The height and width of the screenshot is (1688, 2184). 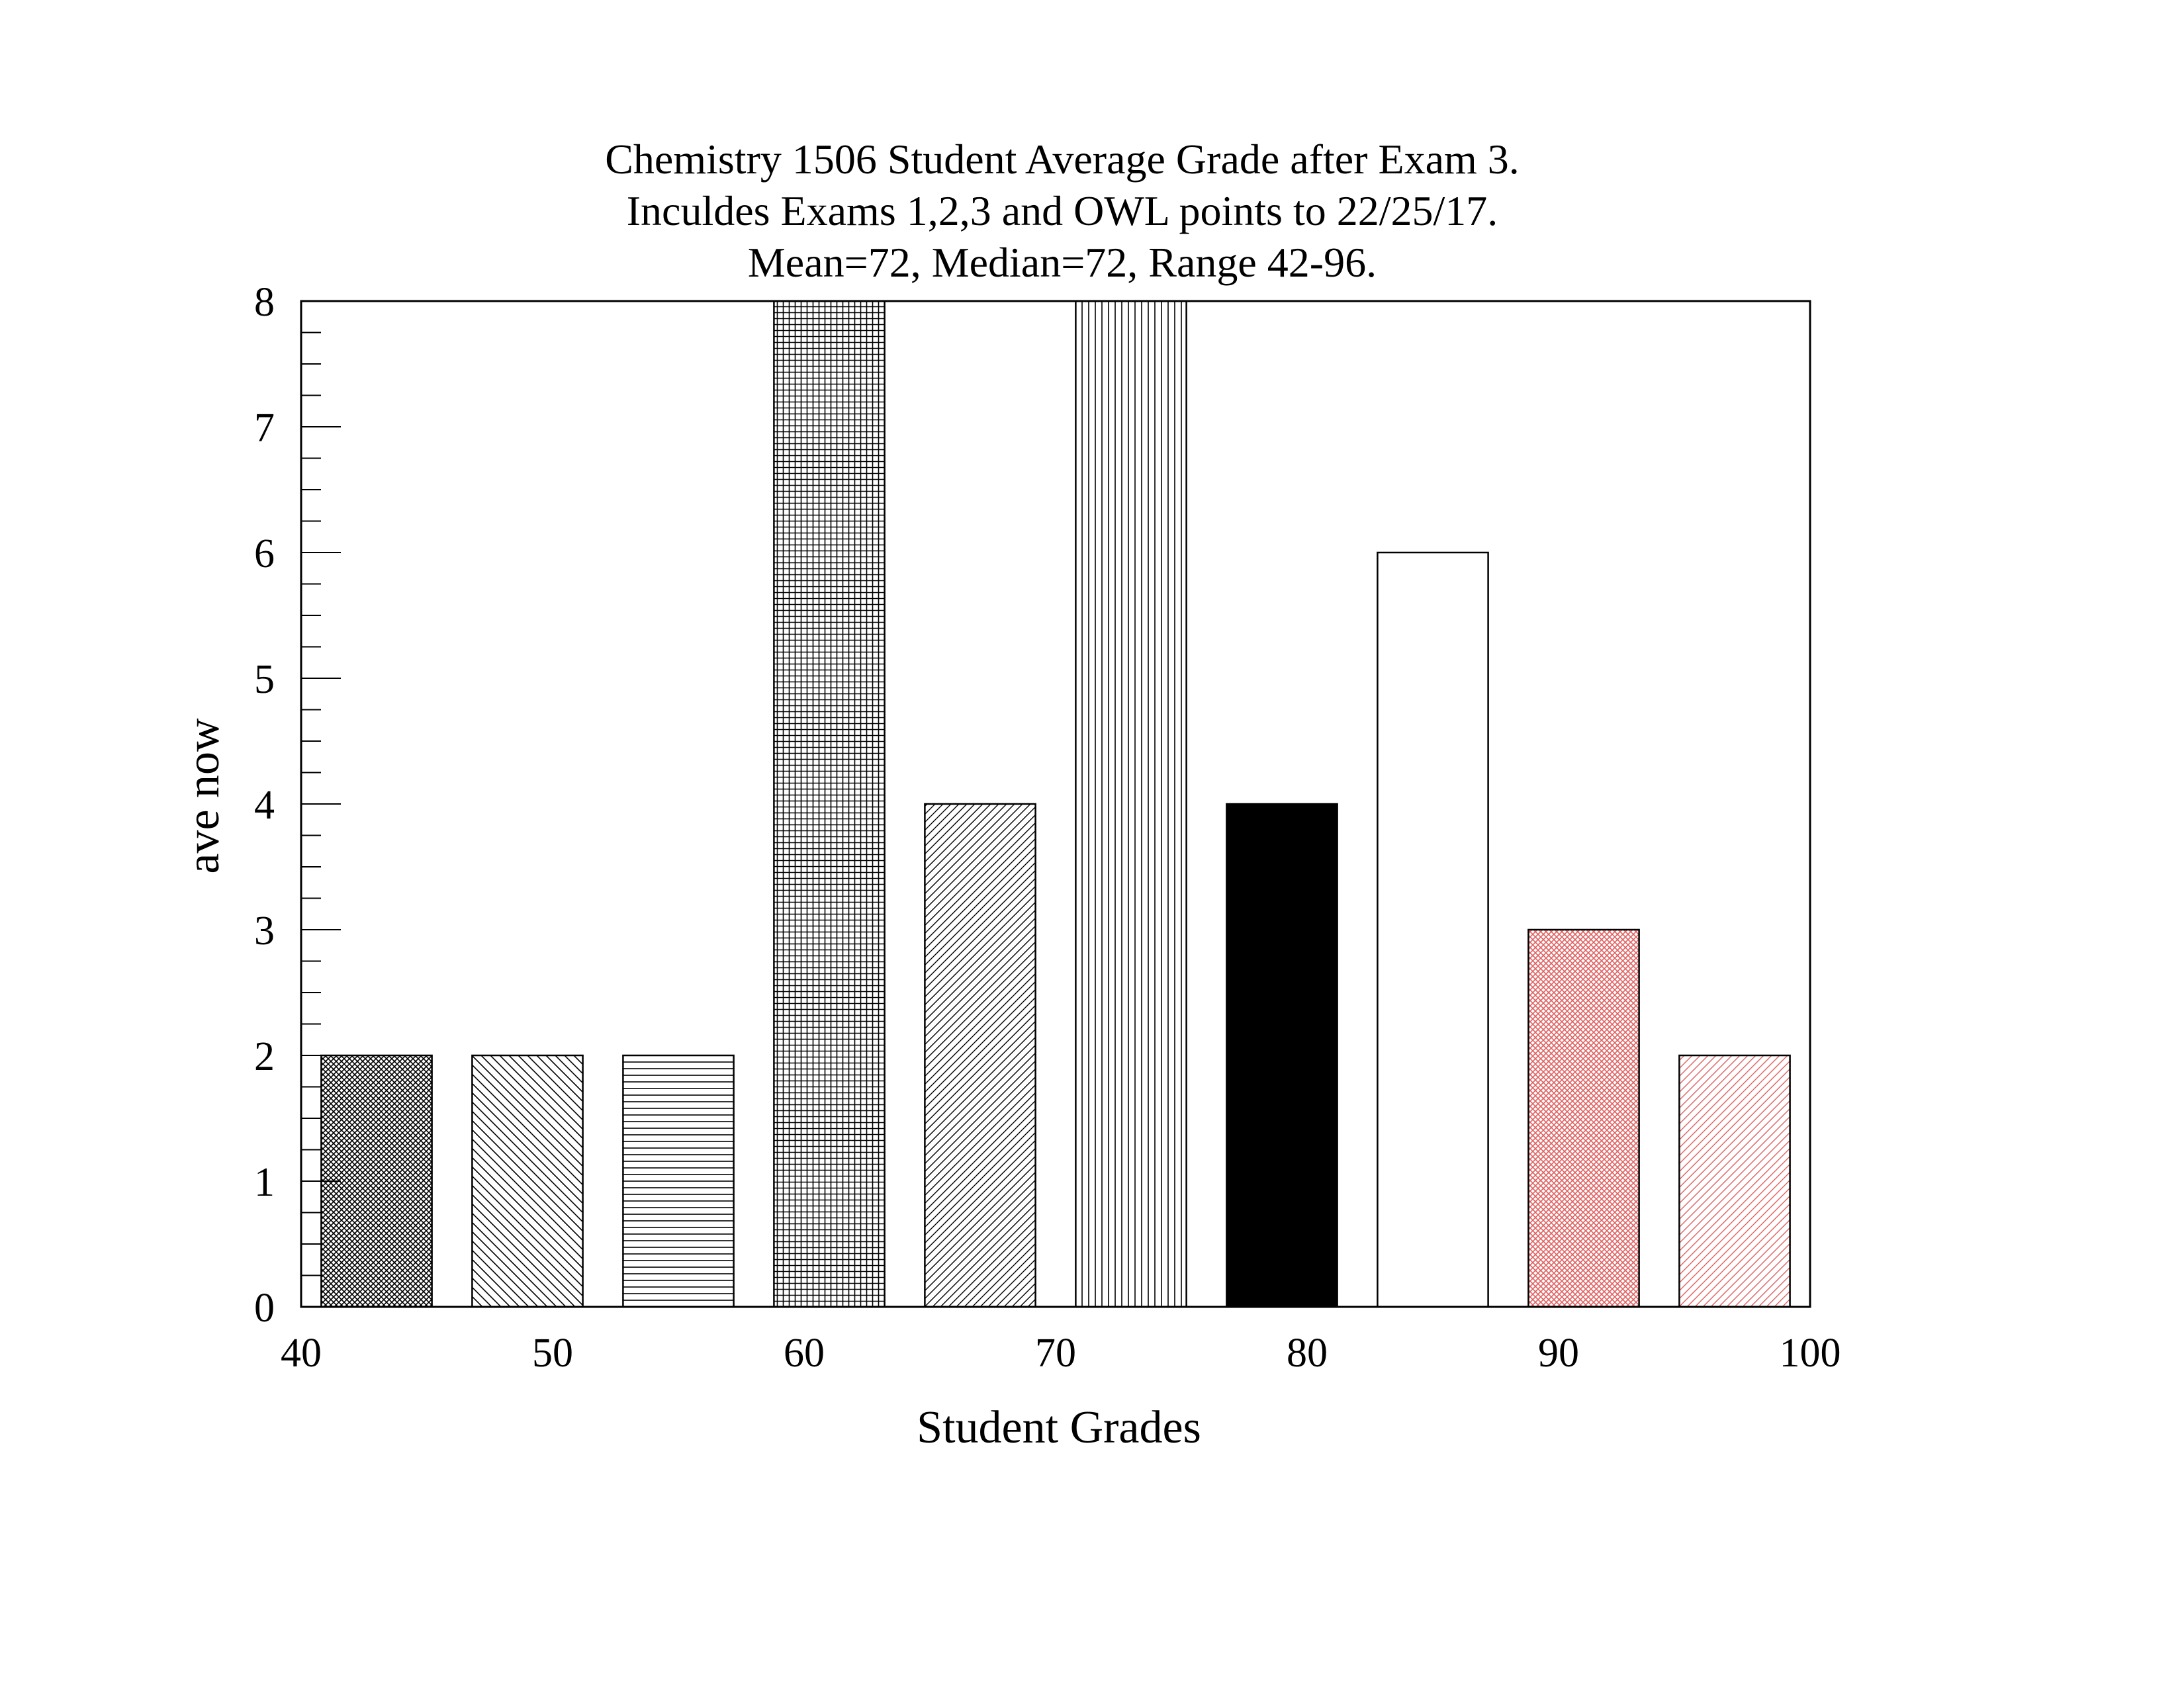 What do you see at coordinates (264, 931) in the screenshot?
I see `y-tick-label: 3` at bounding box center [264, 931].